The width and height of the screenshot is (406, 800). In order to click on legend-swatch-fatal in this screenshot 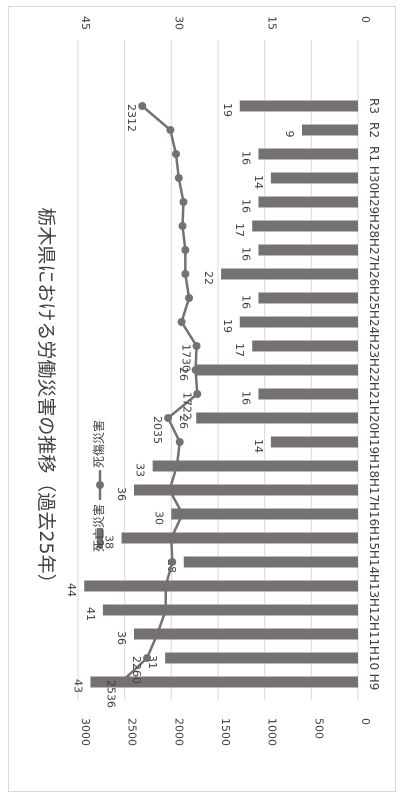, I will do `click(100, 538)`.